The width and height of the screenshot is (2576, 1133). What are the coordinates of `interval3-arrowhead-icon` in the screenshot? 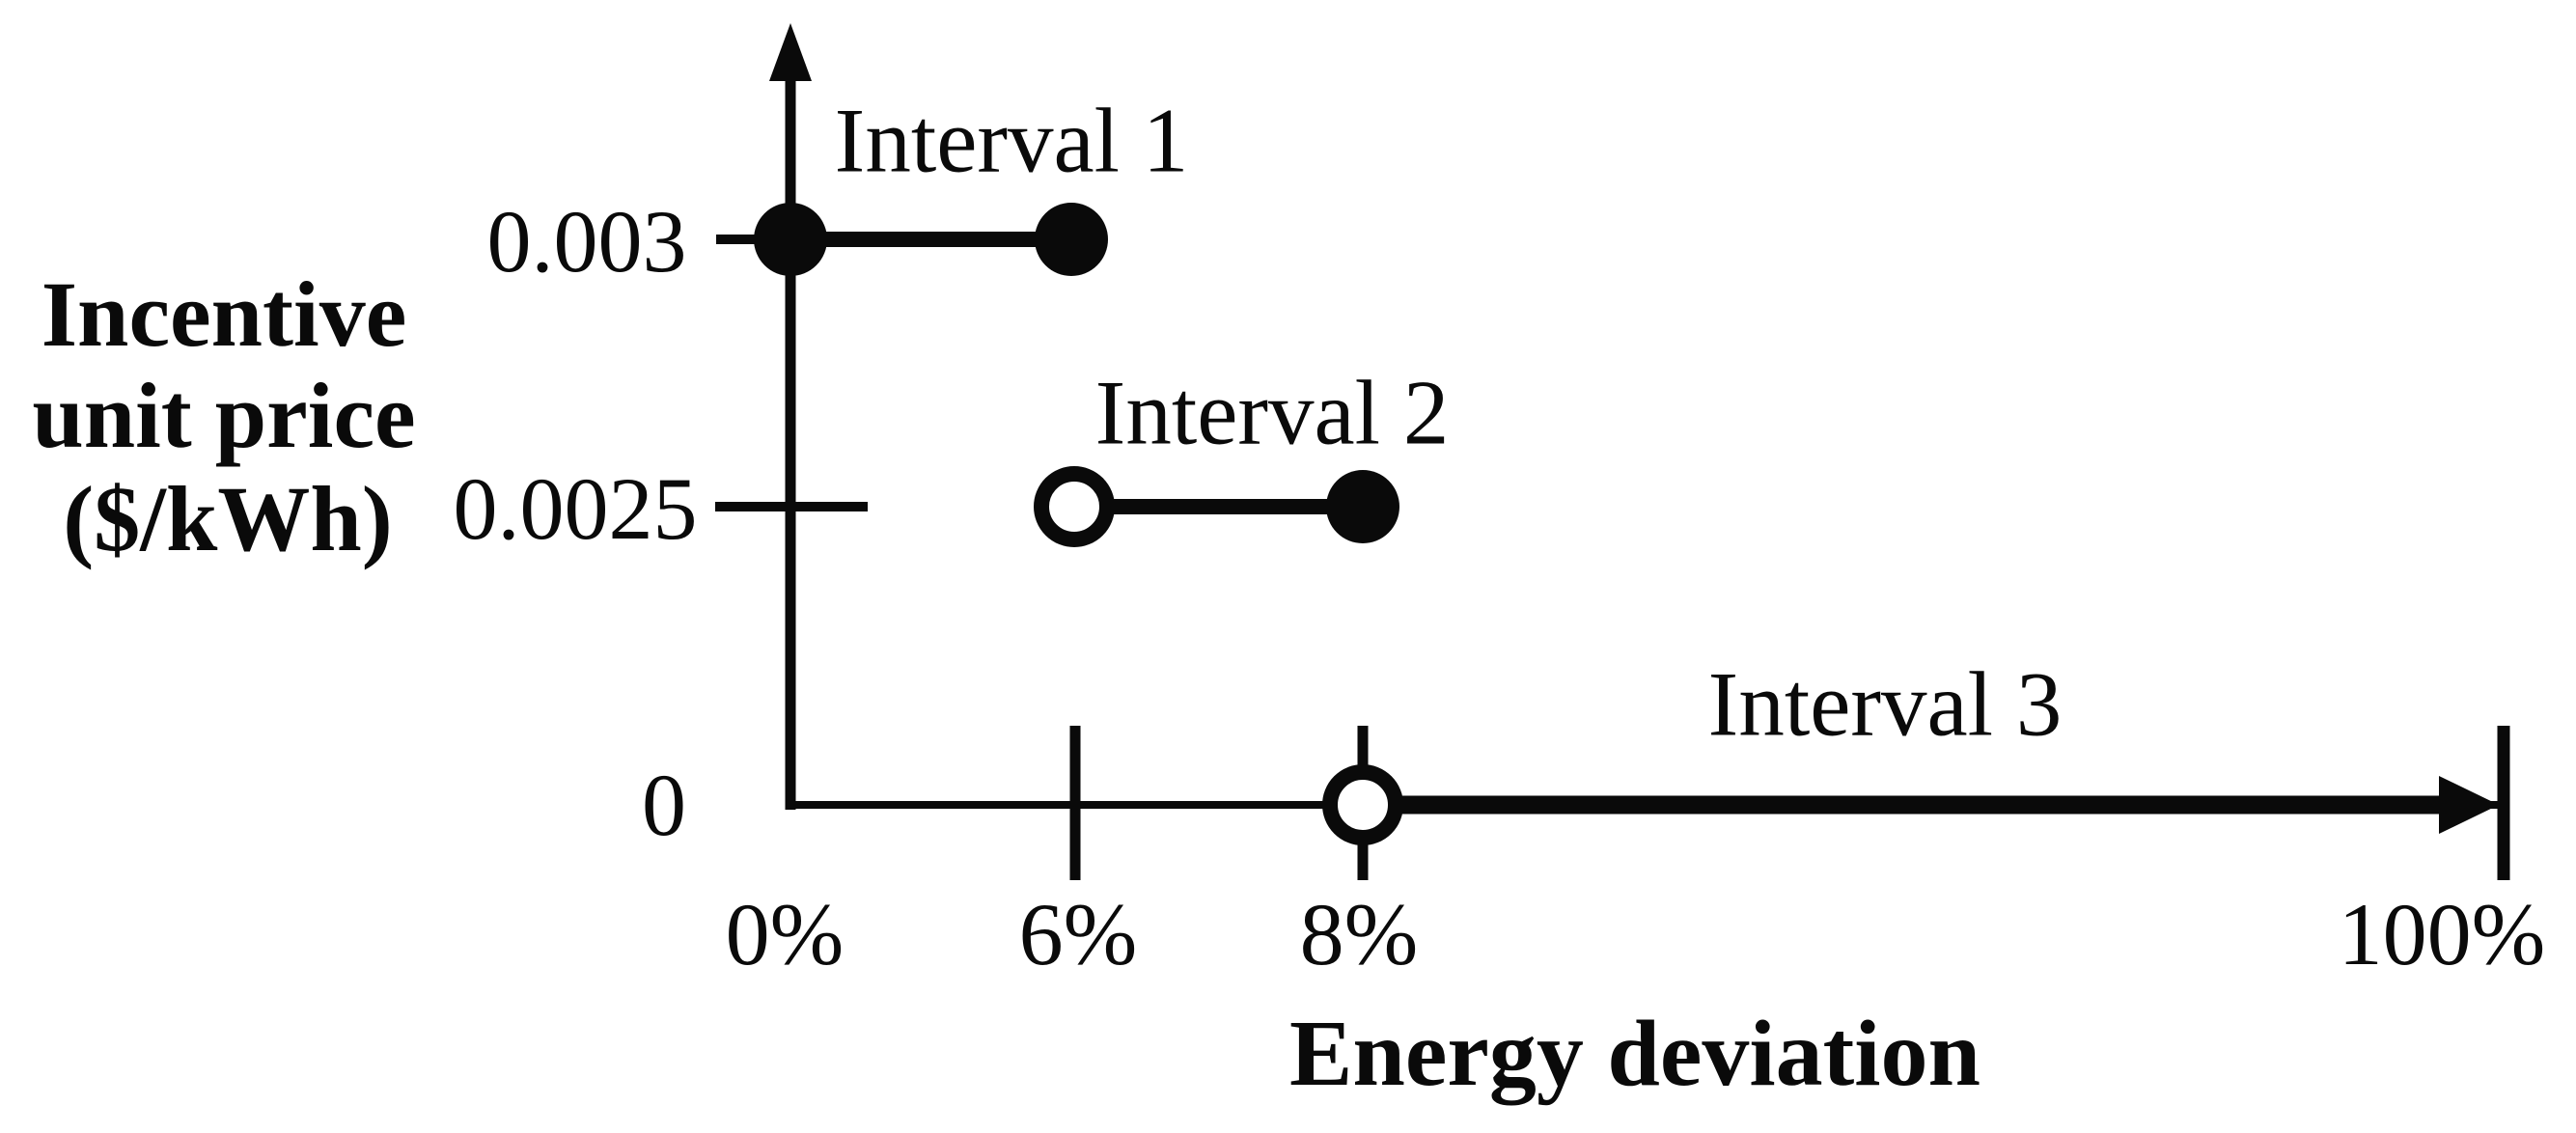 It's located at (2469, 805).